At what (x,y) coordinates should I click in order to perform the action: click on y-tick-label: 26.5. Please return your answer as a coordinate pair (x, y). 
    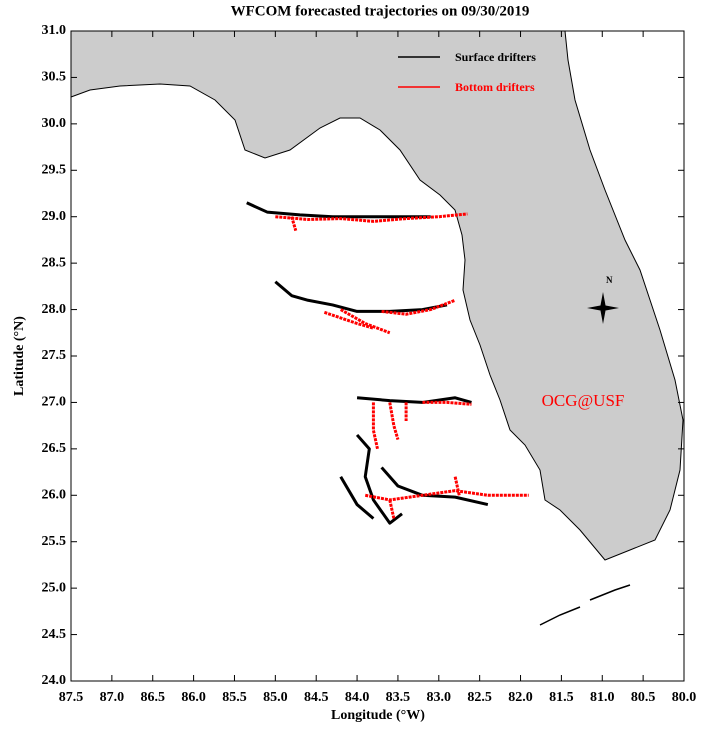
    Looking at the image, I should click on (54, 448).